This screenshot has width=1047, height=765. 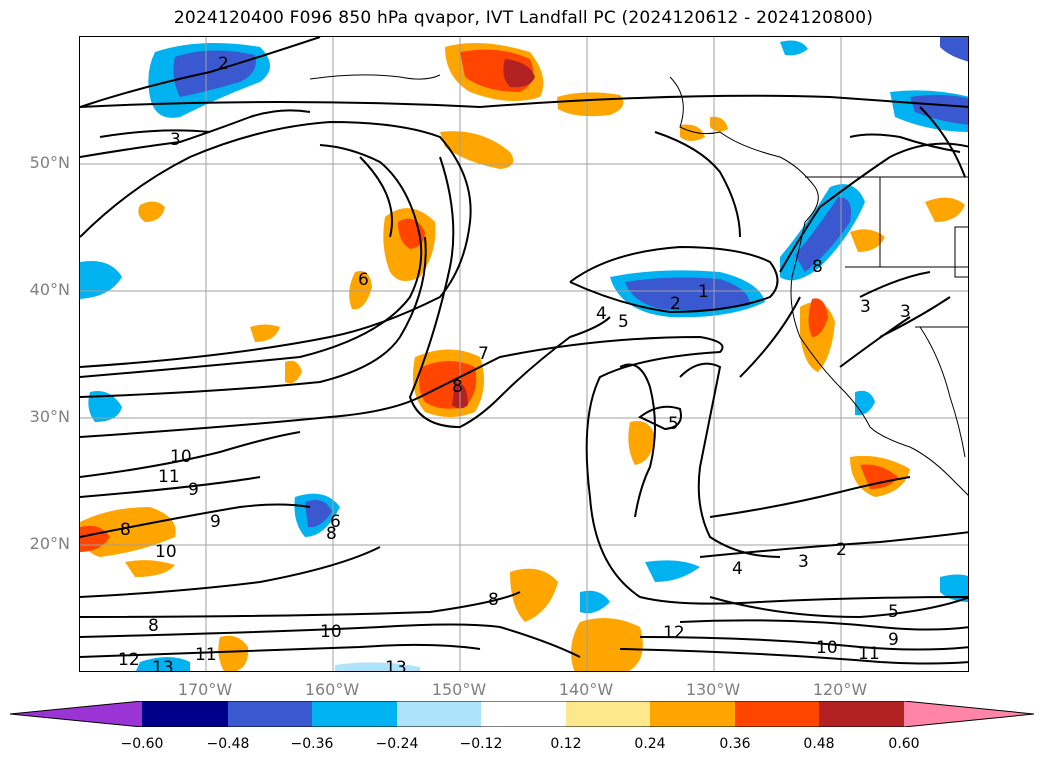 What do you see at coordinates (49, 289) in the screenshot?
I see `lat-label-40n: 40°N` at bounding box center [49, 289].